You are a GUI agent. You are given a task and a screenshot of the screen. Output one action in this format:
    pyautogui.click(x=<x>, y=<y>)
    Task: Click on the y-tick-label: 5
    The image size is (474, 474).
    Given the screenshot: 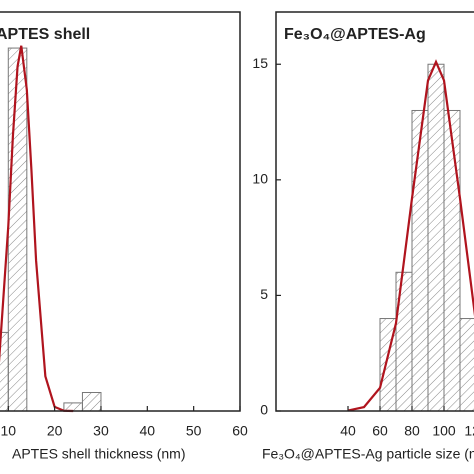 What is the action you would take?
    pyautogui.click(x=264, y=294)
    